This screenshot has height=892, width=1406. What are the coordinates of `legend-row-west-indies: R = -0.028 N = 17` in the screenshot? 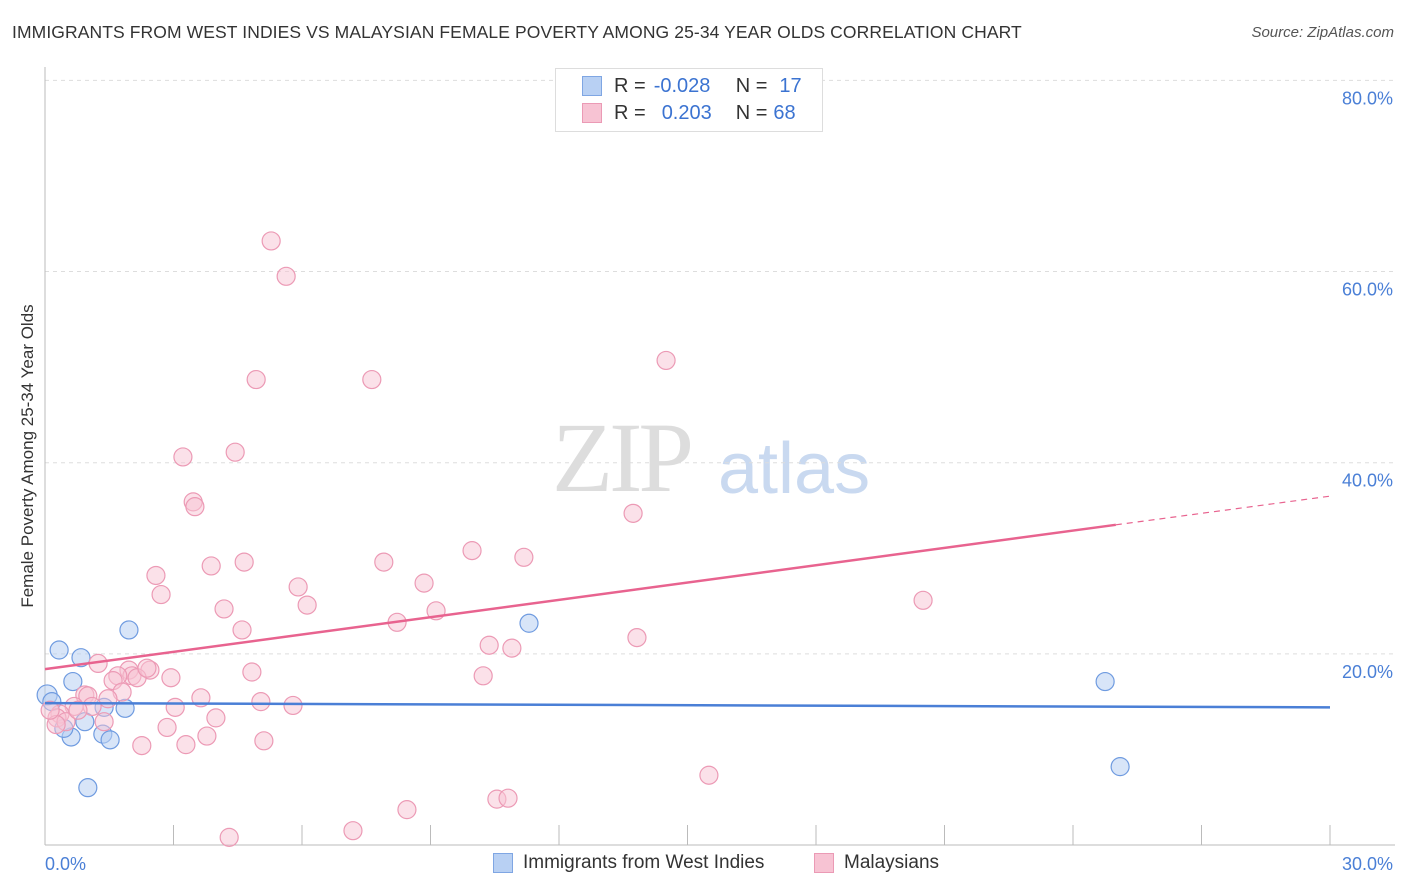 It's located at (692, 86).